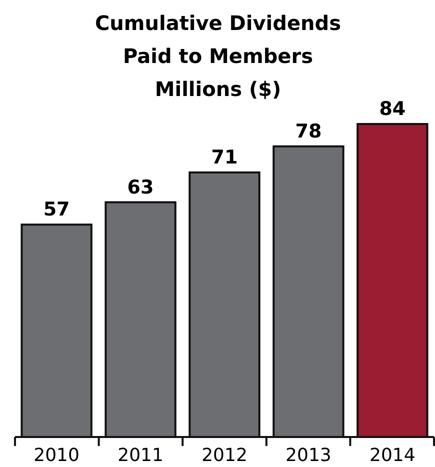  I want to click on data-label: 71, so click(224, 157).